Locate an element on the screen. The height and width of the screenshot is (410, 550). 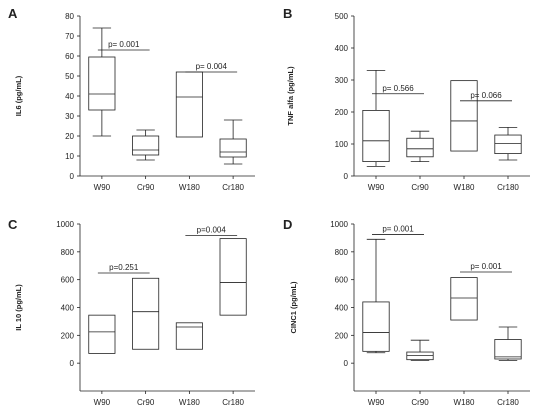
y-tick-label: 100 is located at coordinates (342, 144).